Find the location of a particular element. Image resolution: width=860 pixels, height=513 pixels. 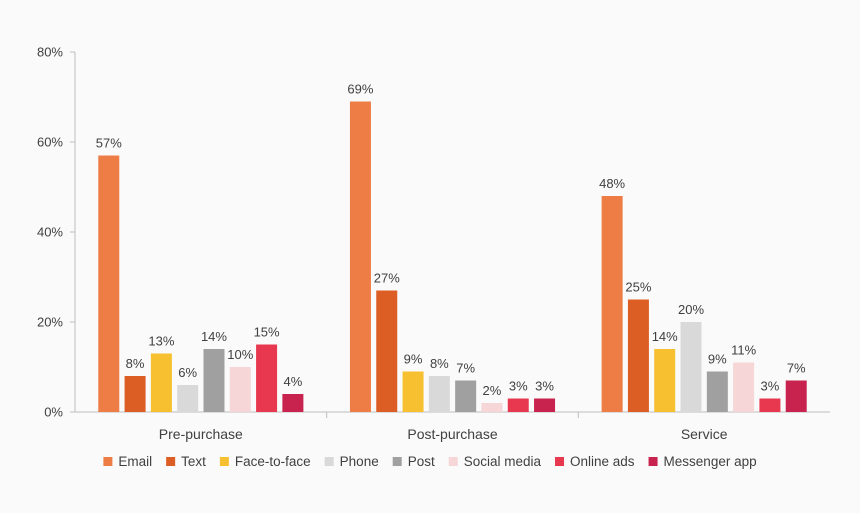

legend-label: Email is located at coordinates (135, 461).